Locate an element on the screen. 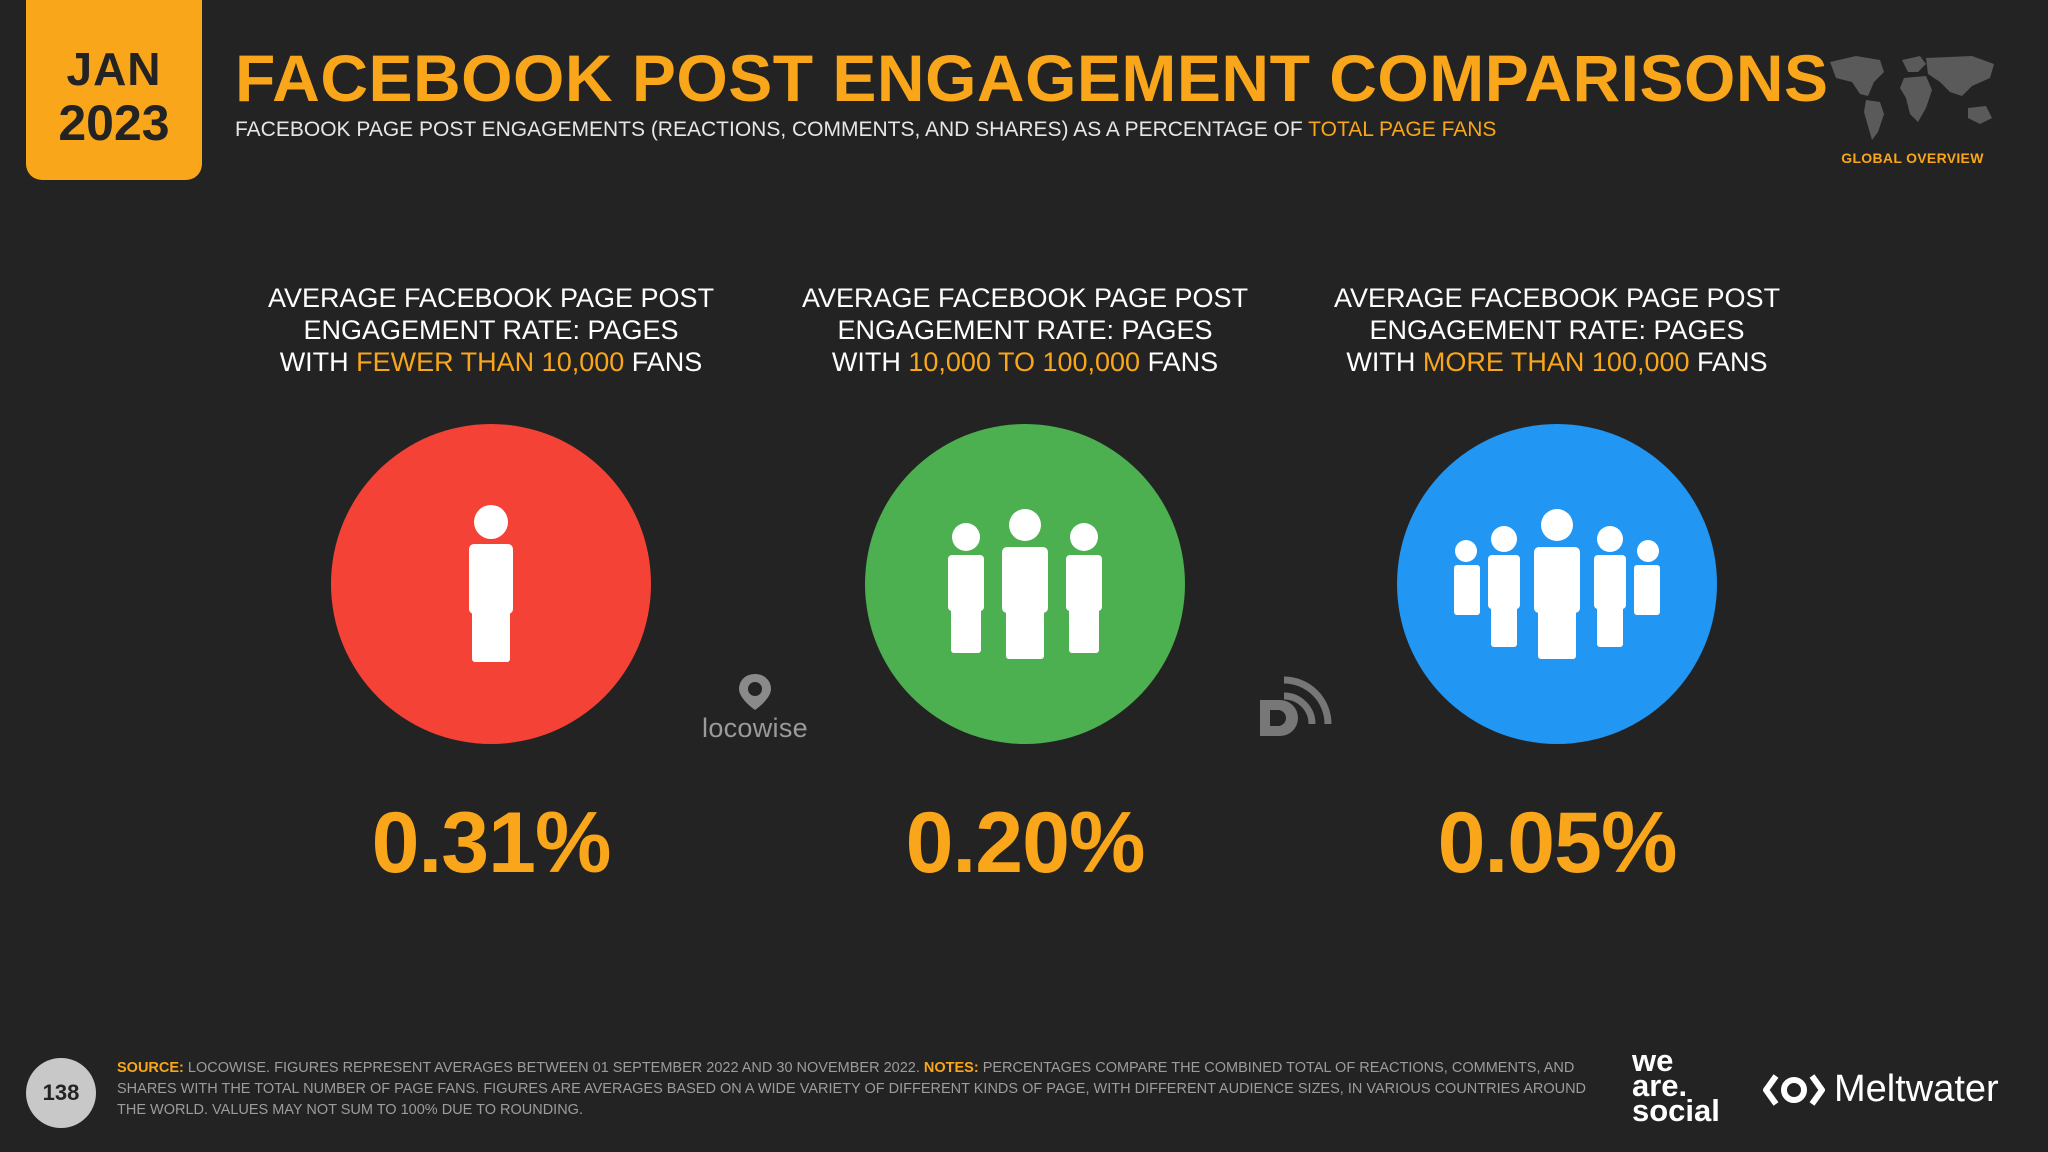  was-logo-line3: social is located at coordinates (1676, 1110).